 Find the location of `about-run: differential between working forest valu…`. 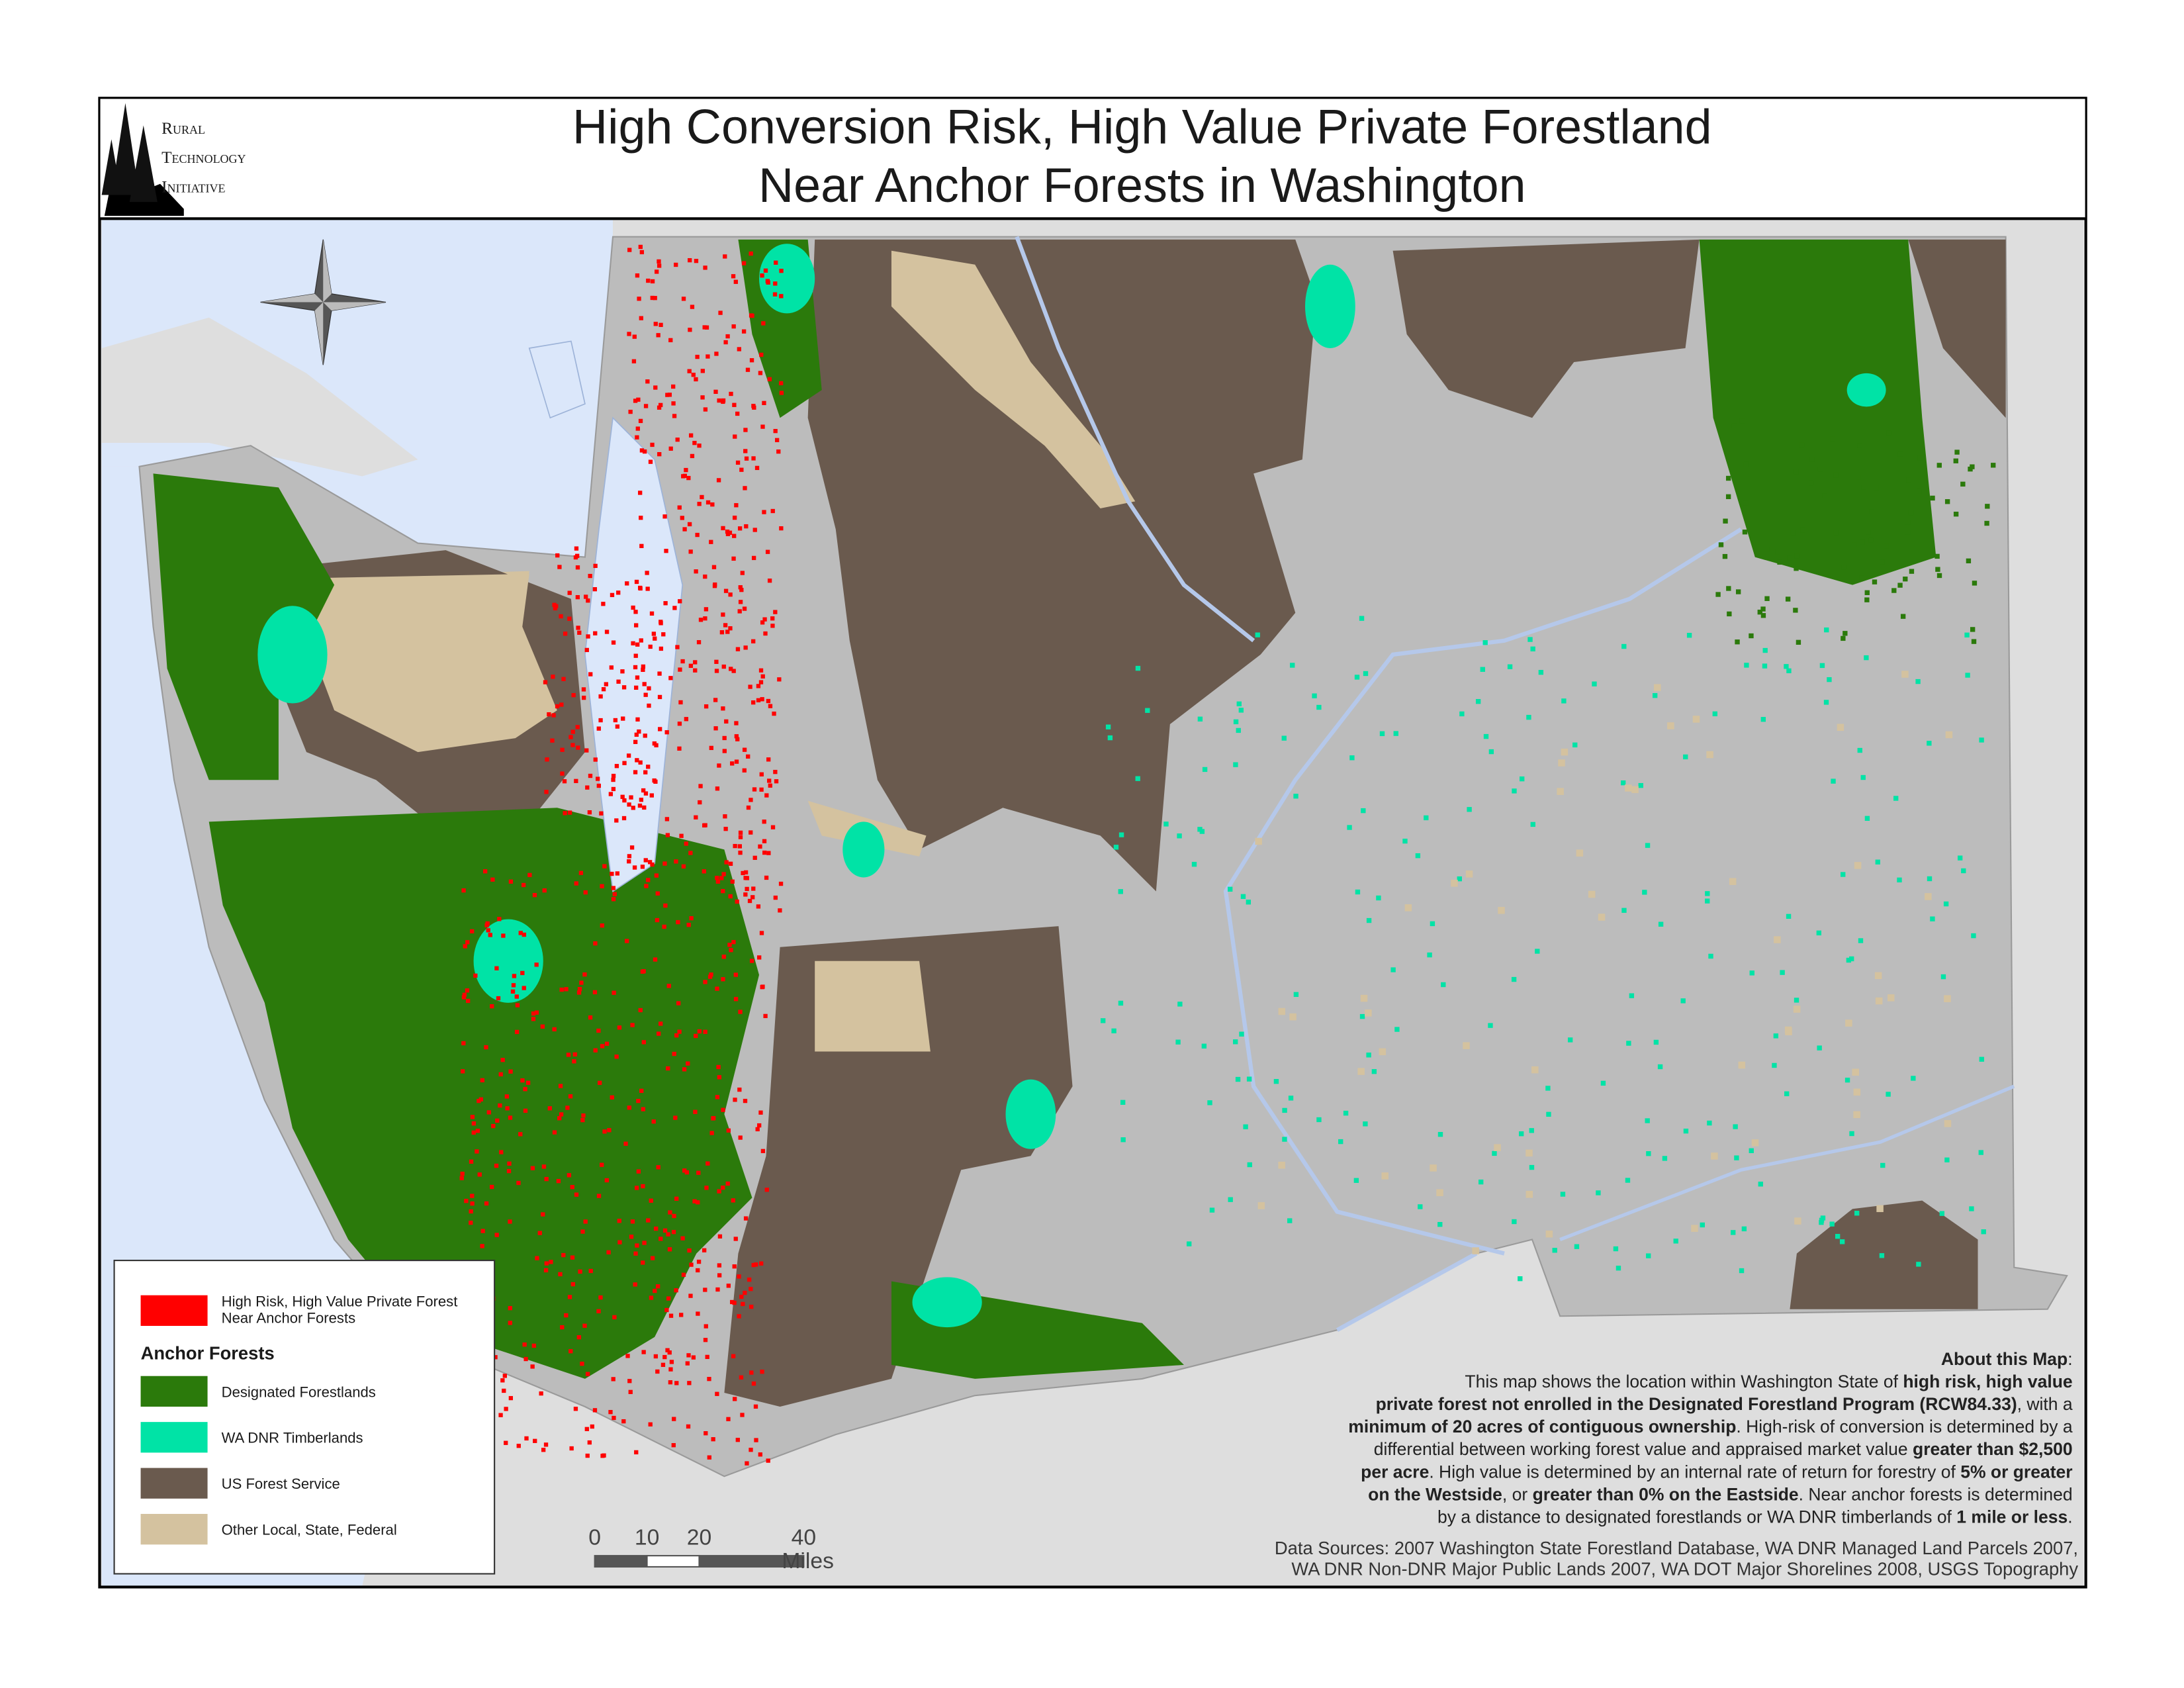

about-run: differential between working forest valu… is located at coordinates (1644, 1449).